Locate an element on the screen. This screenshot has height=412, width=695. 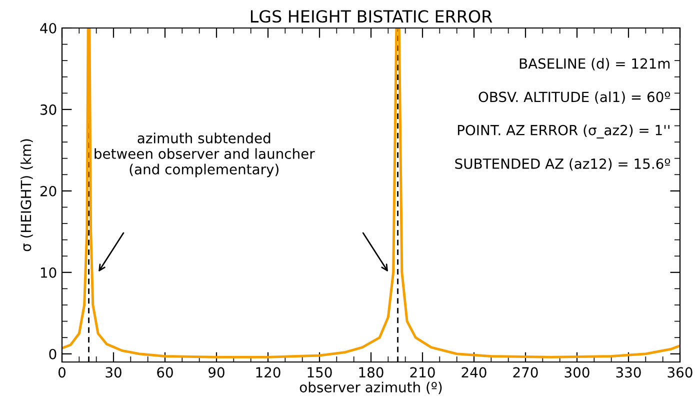
x-tick-label: 300 is located at coordinates (577, 372).